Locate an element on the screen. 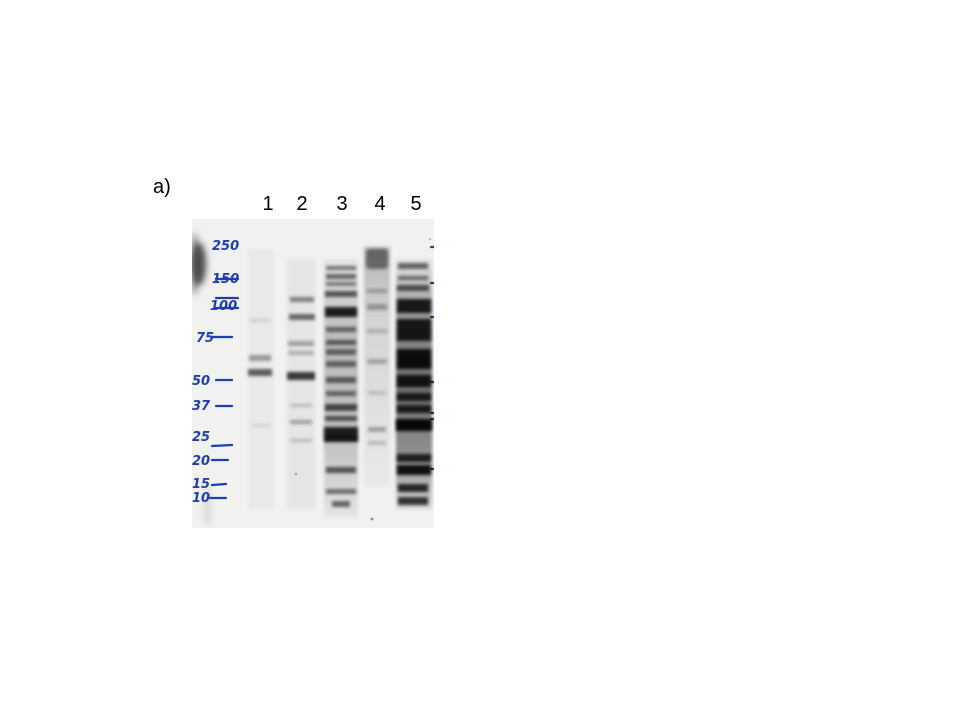 The width and height of the screenshot is (960, 720). marker-label-15: 15 is located at coordinates (201, 484).